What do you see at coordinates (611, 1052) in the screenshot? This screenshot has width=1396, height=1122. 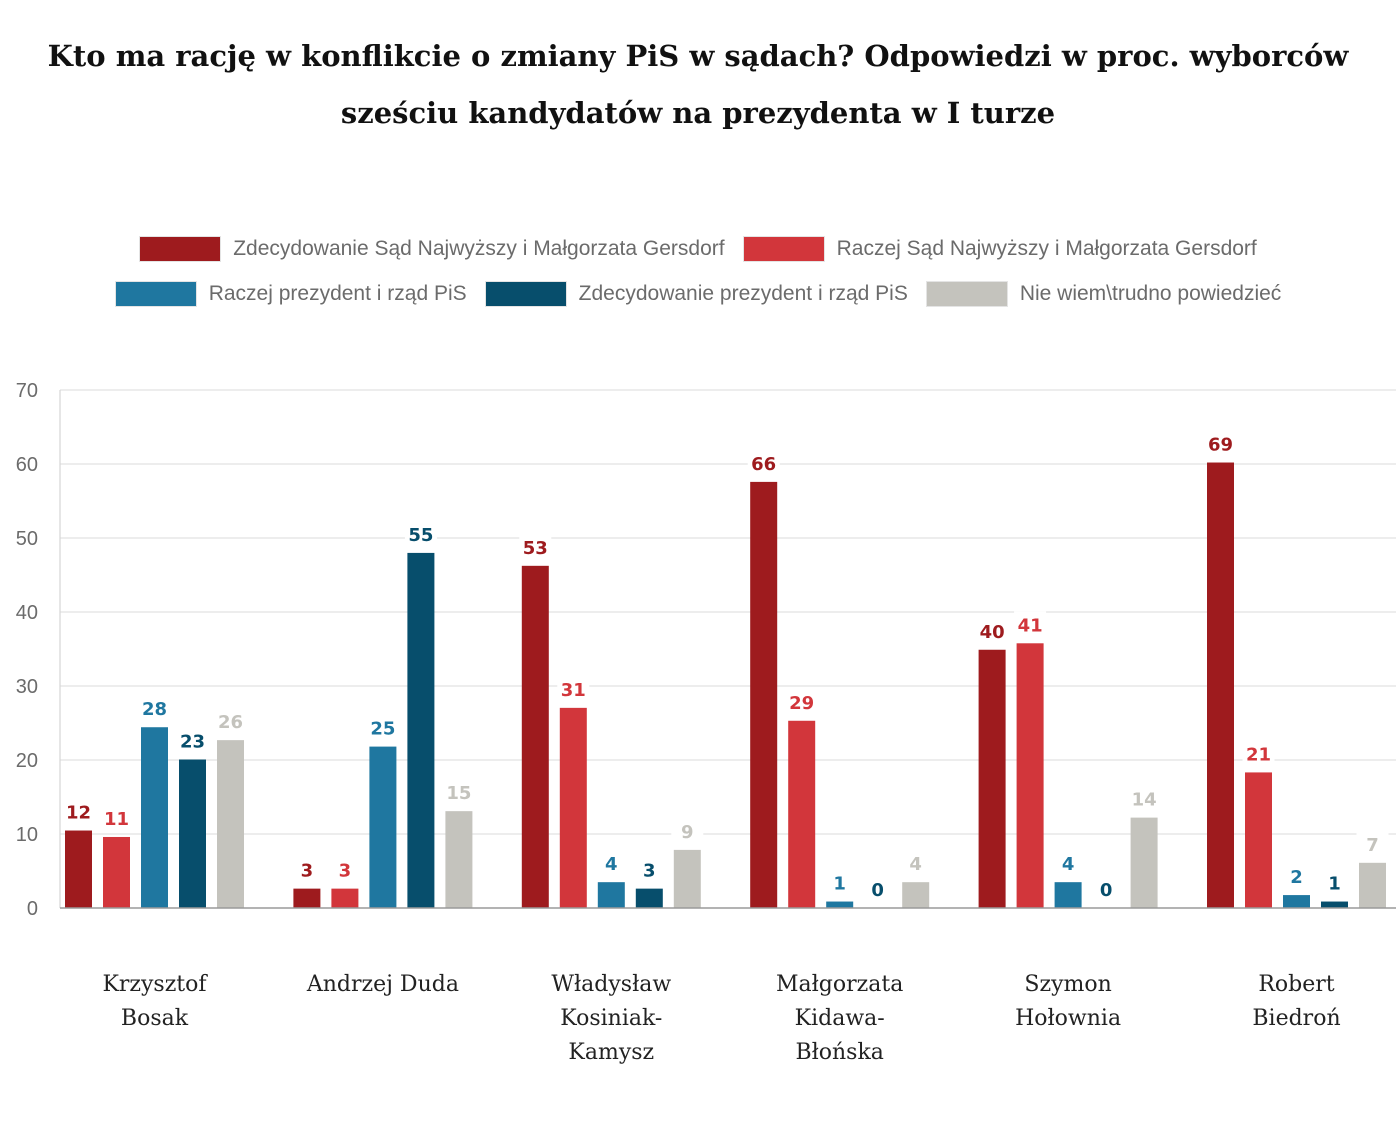 I see `x-category-label-line: Kamysz` at bounding box center [611, 1052].